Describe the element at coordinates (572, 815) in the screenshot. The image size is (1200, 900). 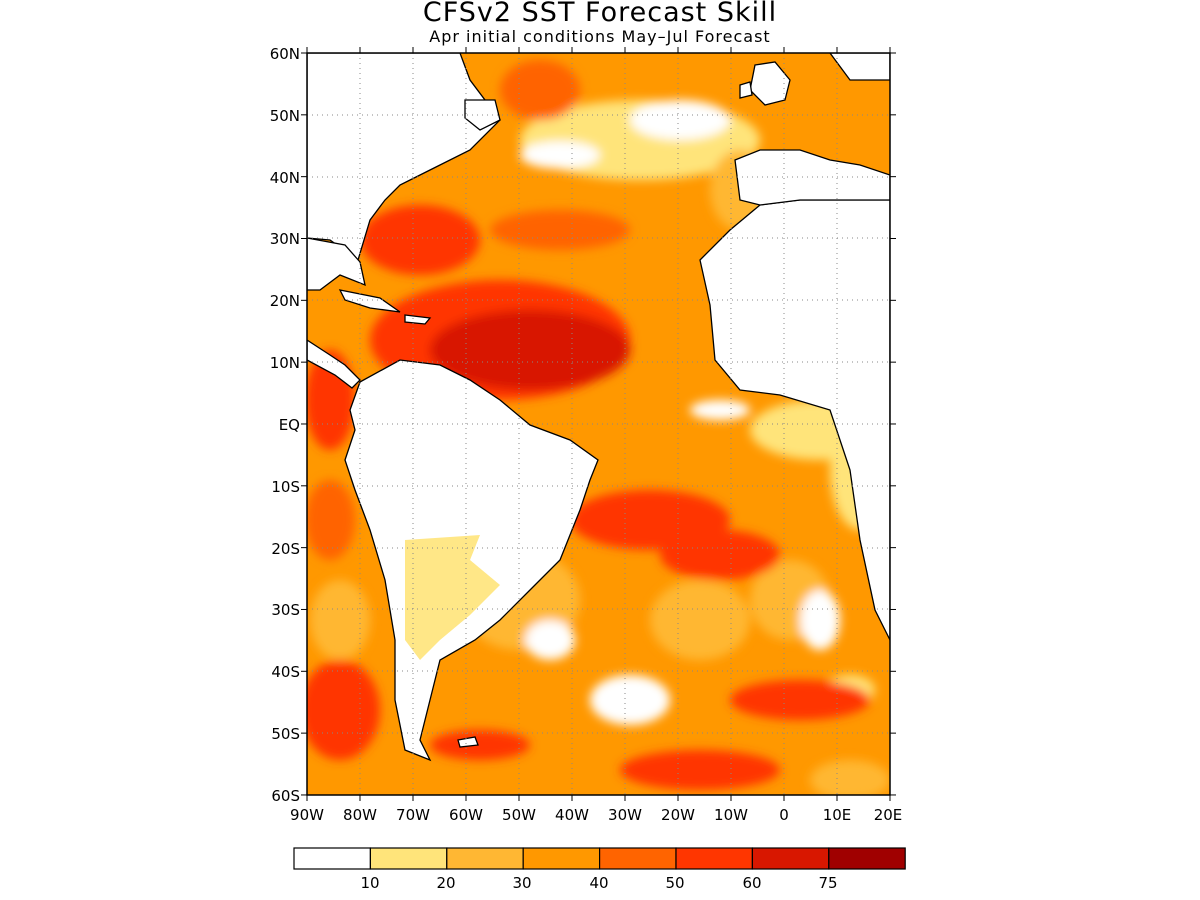
I see `lon-label: 40W` at that location.